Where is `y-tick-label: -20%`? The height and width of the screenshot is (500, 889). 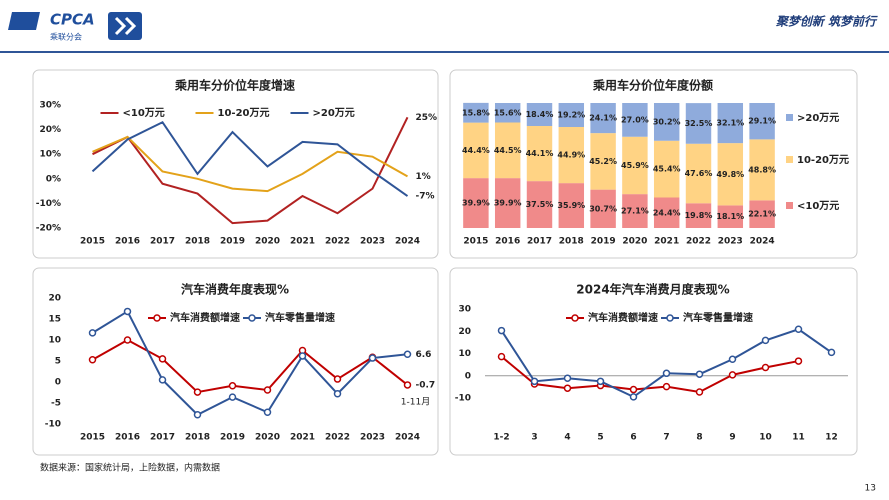
y-tick-label: -20% is located at coordinates (48, 229).